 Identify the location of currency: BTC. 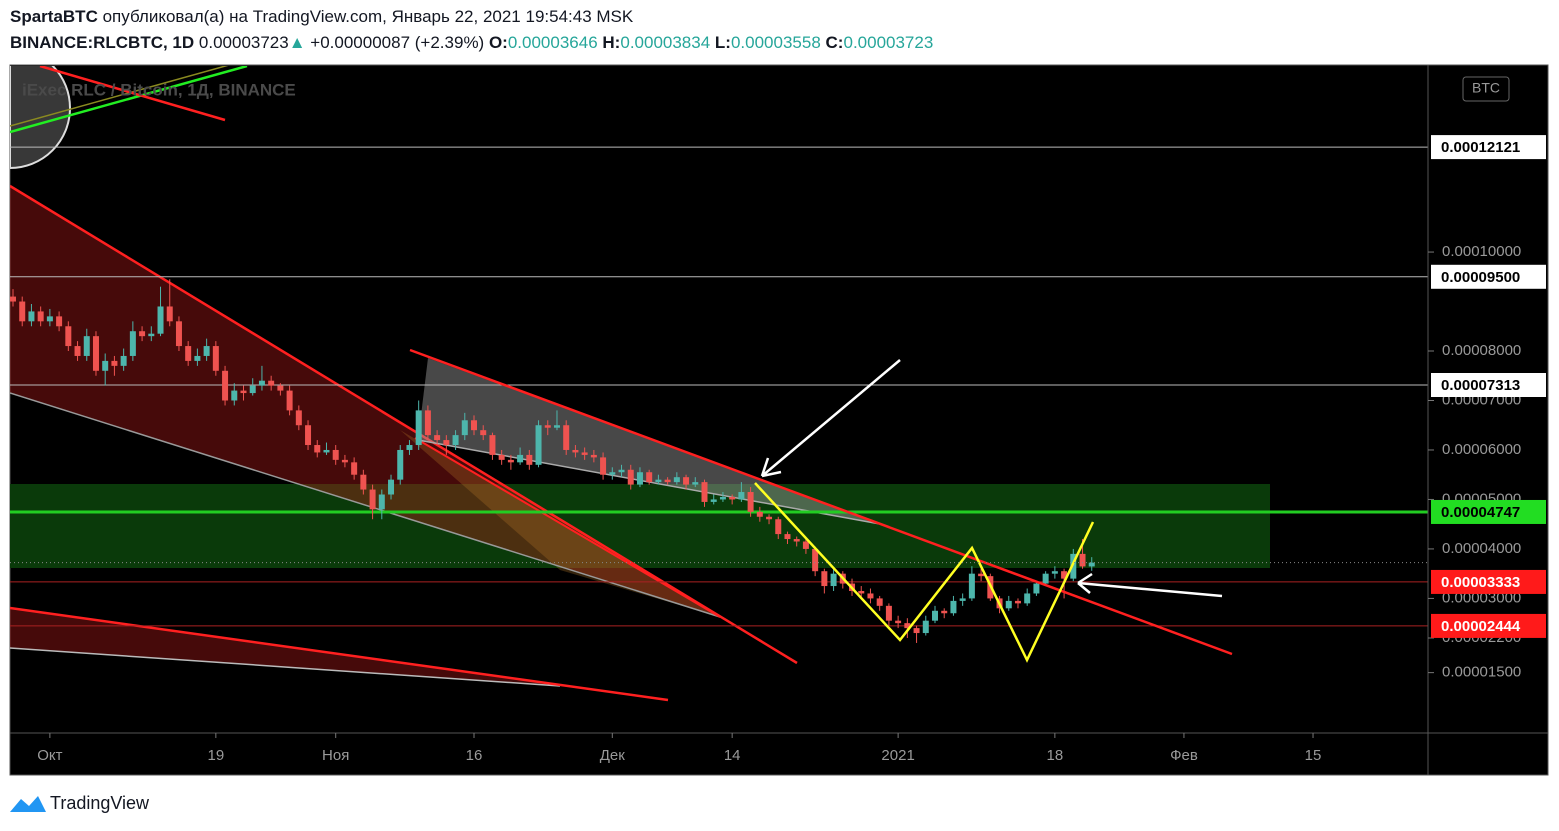
(1486, 88).